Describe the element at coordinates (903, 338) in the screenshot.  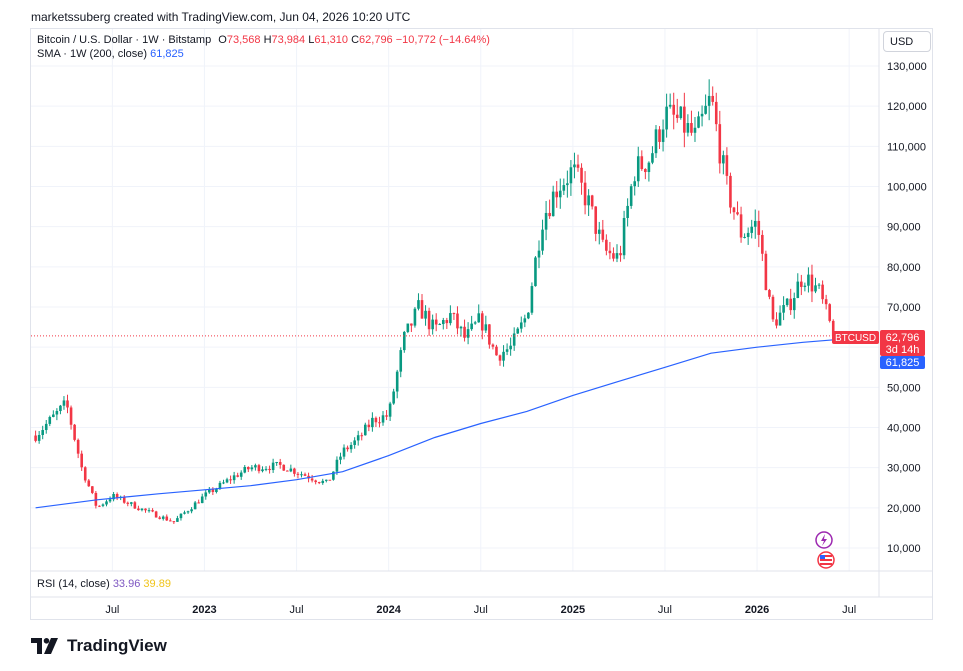
I see `last-price-value: 62,796` at that location.